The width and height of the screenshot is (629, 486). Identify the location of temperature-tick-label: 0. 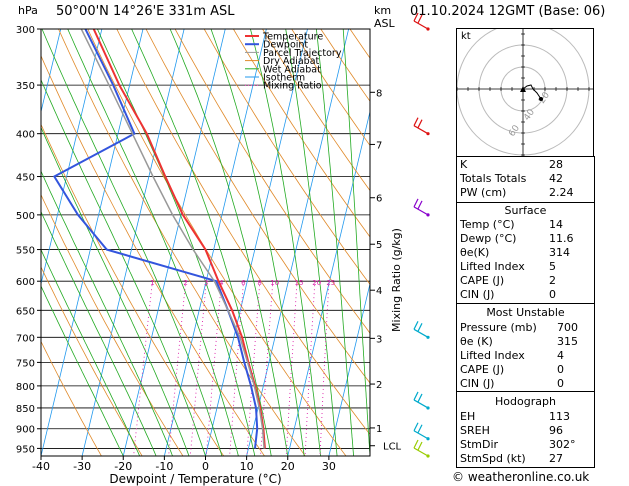
(205, 466).